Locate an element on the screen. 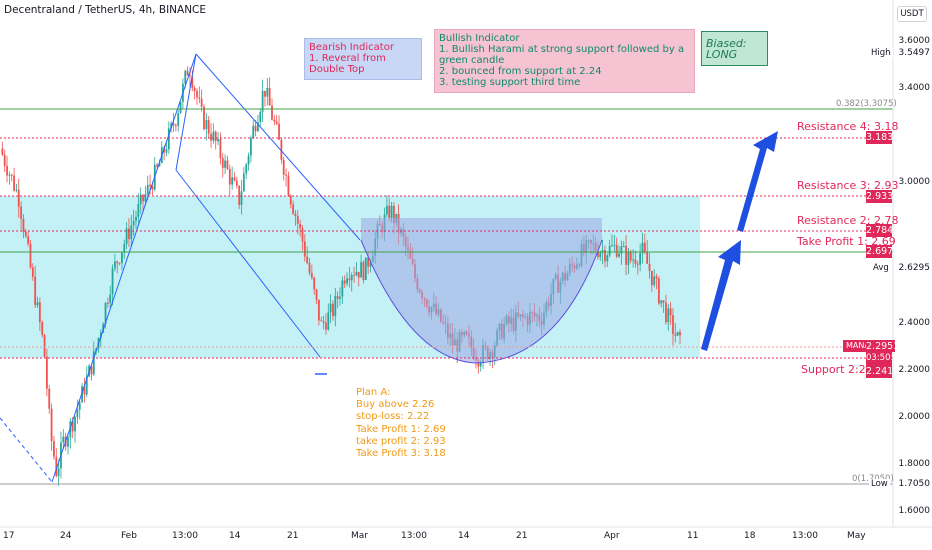  time-tick: 18 is located at coordinates (750, 536).